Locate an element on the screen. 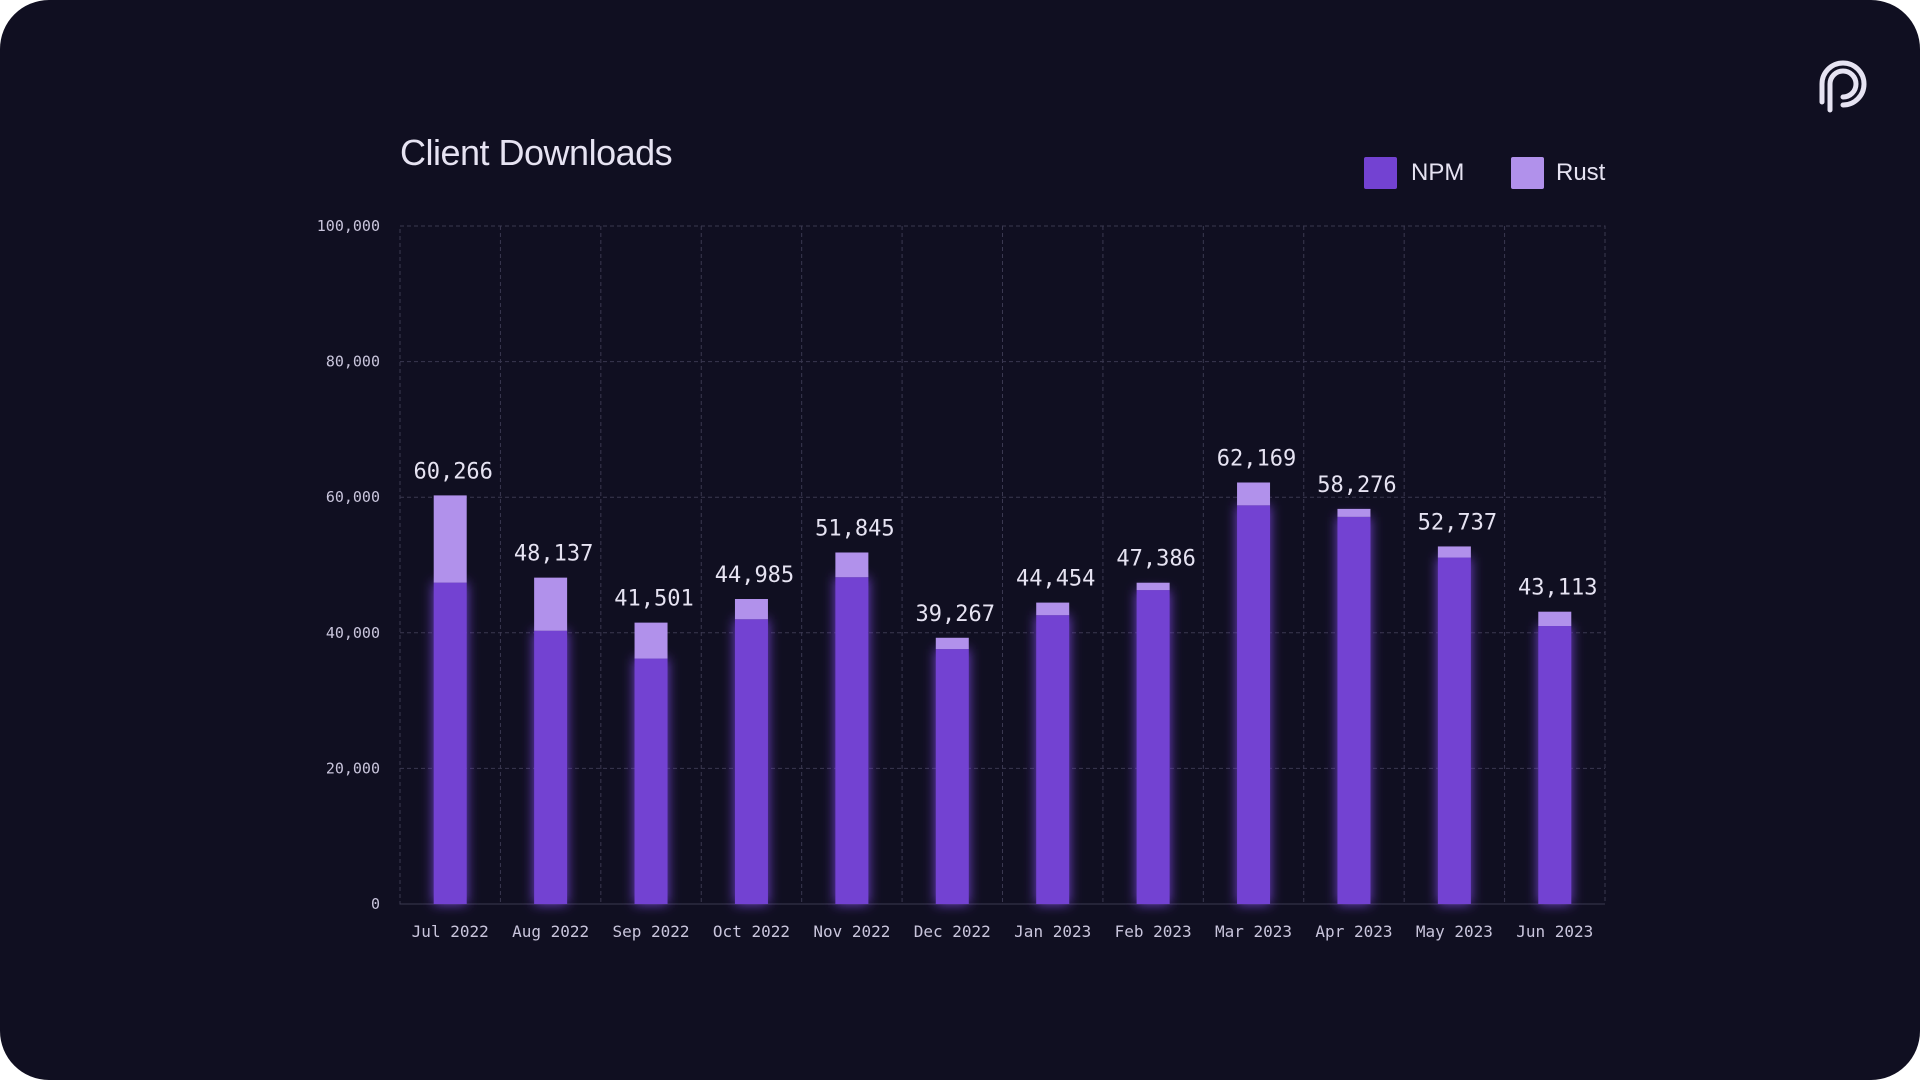  y-tick-label: 80,000 is located at coordinates (353, 362).